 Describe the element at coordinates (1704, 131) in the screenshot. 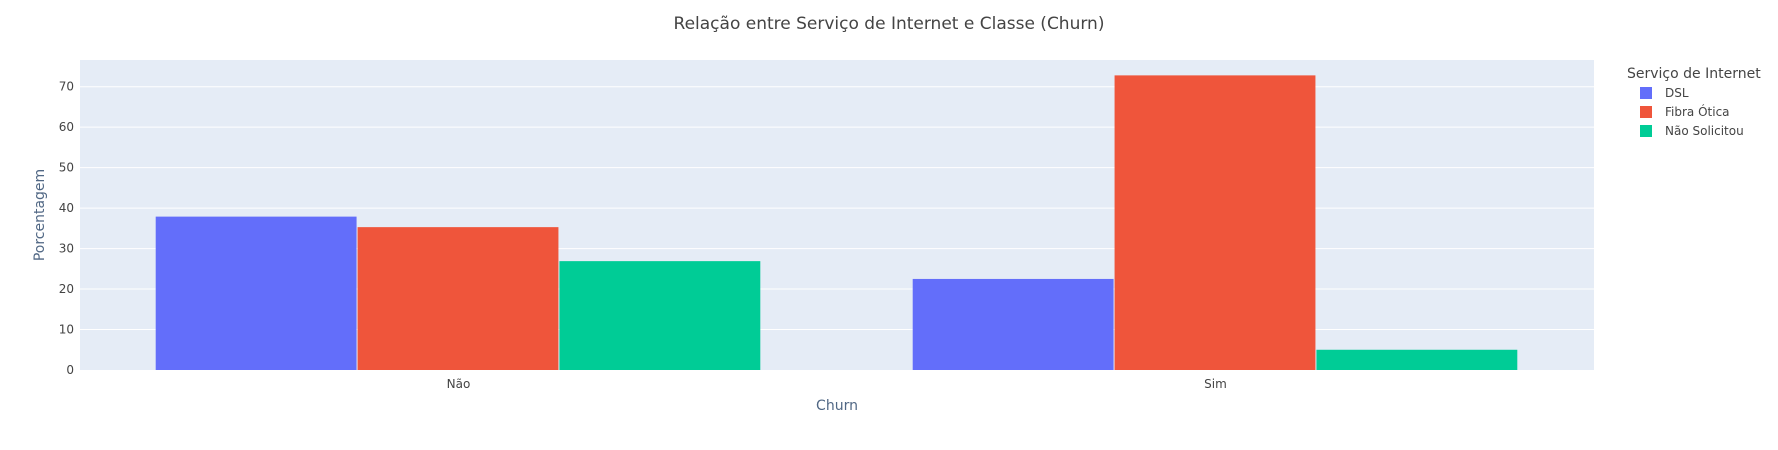

I see `legend-label: Não Solicitou` at that location.